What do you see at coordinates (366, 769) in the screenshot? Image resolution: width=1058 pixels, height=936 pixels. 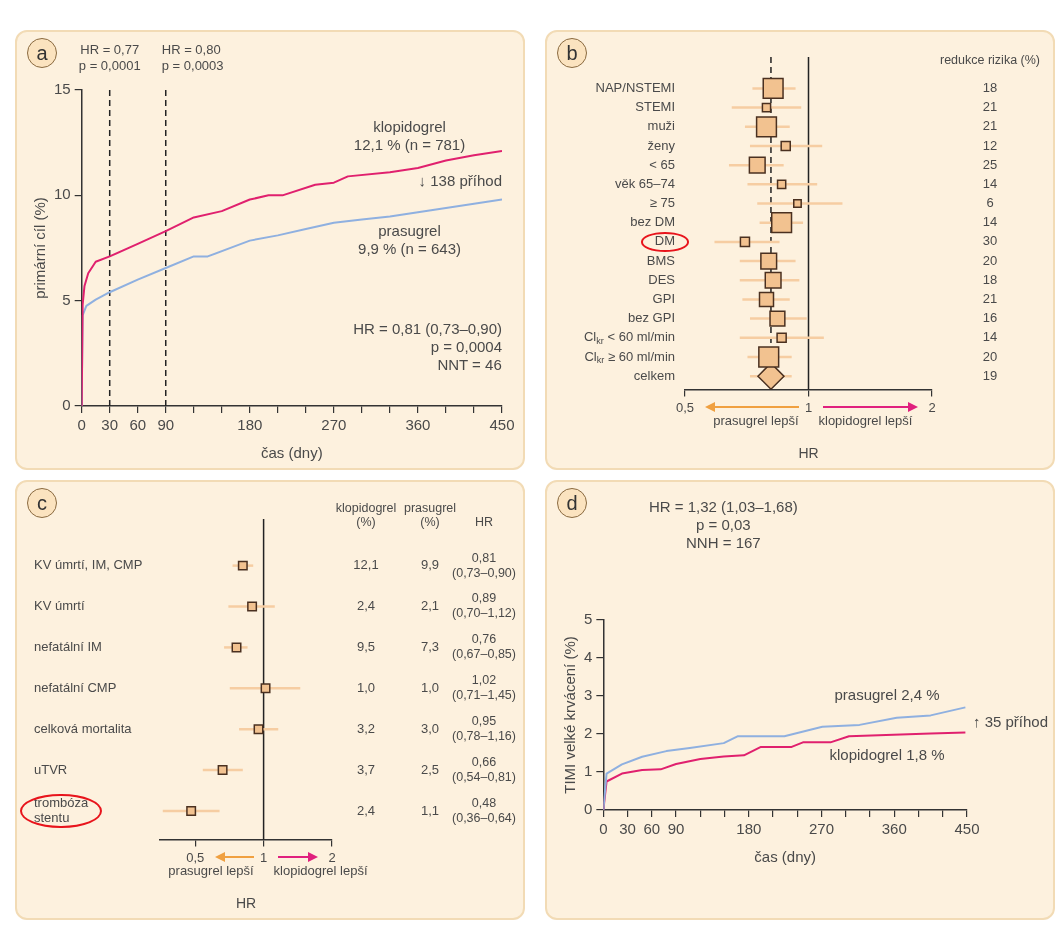 I see `text: 3,7` at bounding box center [366, 769].